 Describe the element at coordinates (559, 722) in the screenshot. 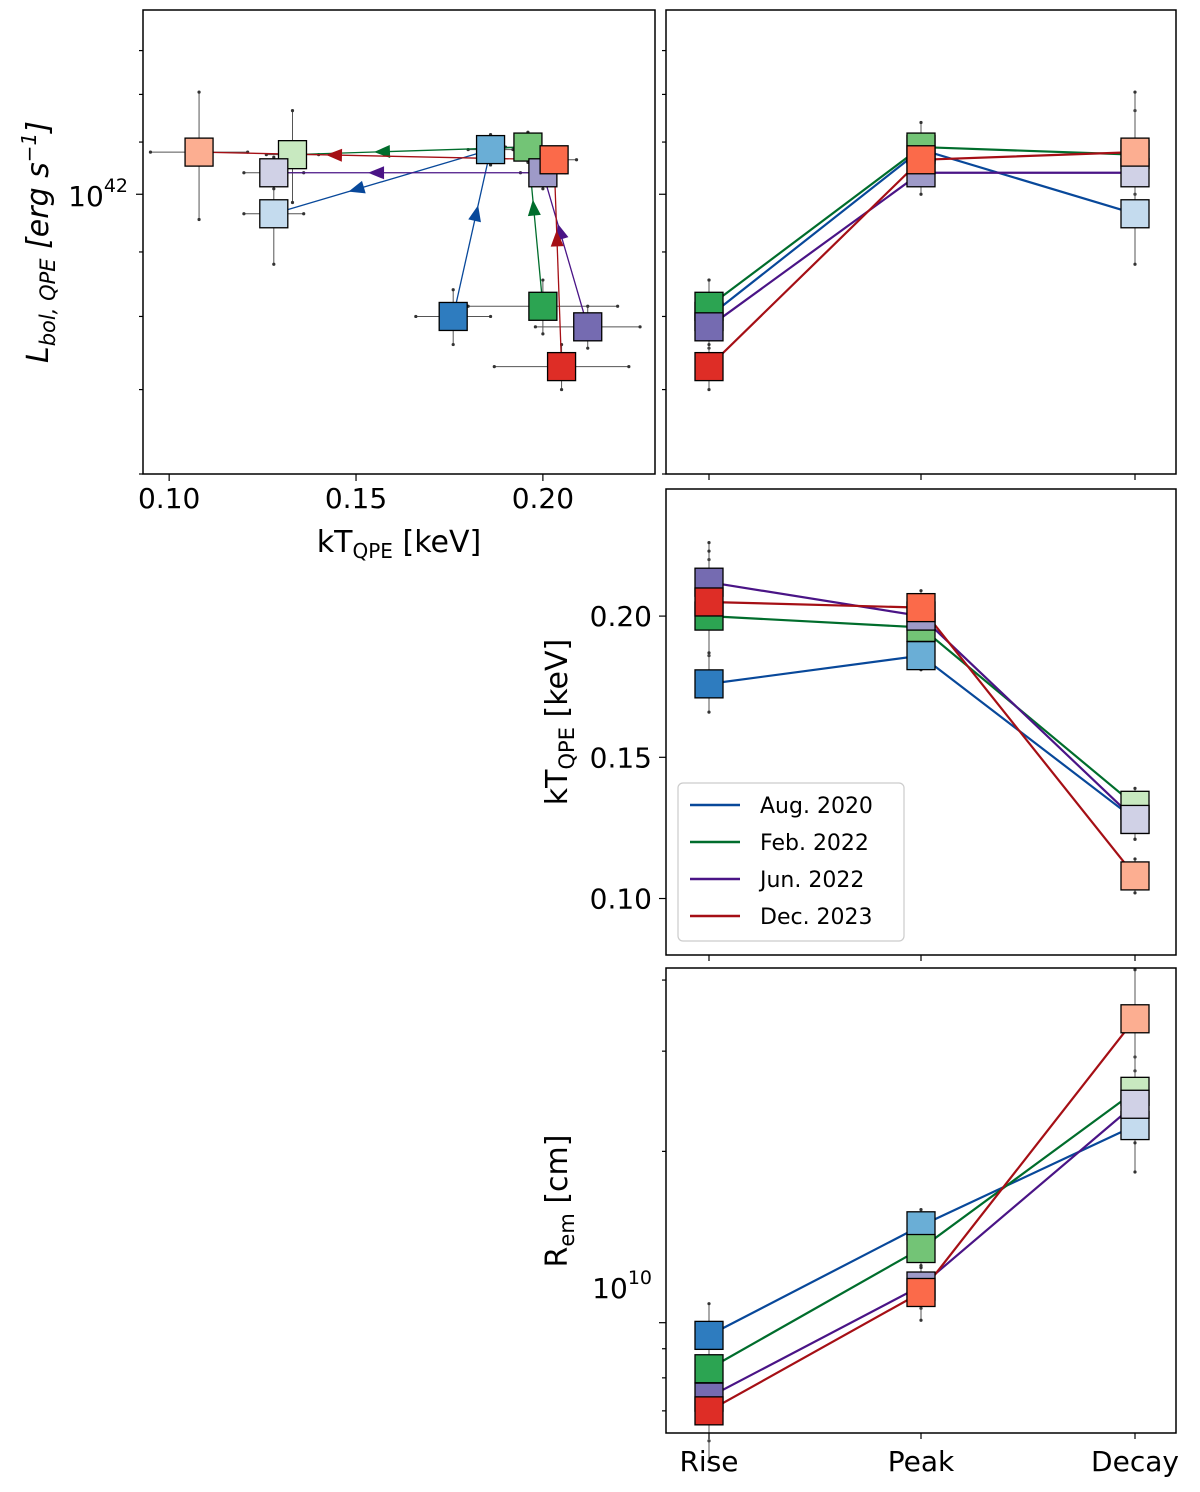

I see `y-axis-label: kTQPE [keV]` at that location.